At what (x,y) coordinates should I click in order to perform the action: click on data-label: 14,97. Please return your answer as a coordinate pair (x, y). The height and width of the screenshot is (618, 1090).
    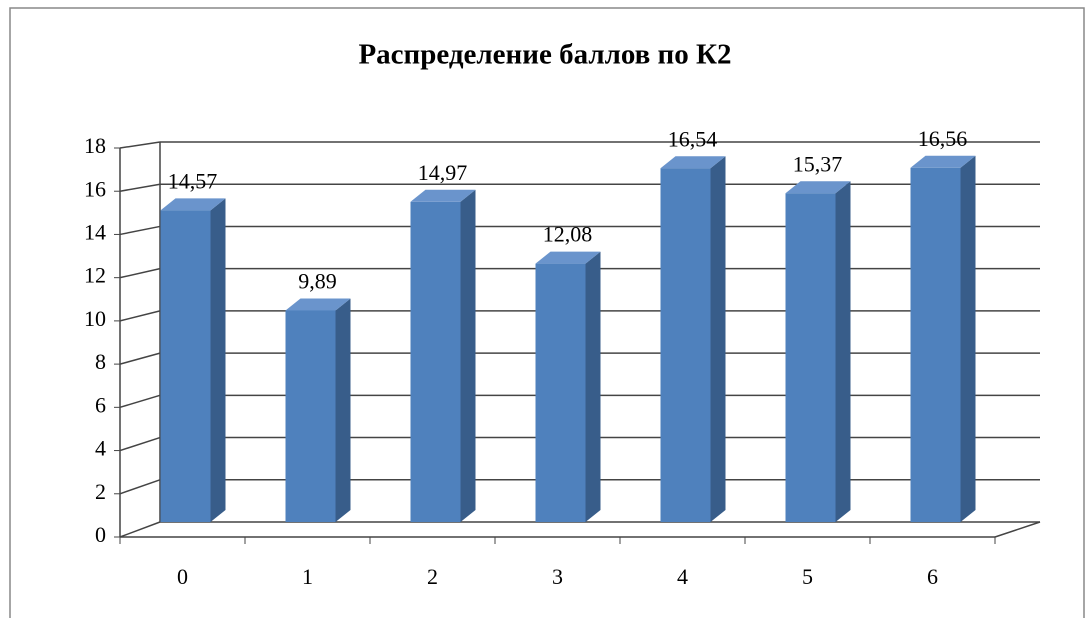
    Looking at the image, I should click on (443, 172).